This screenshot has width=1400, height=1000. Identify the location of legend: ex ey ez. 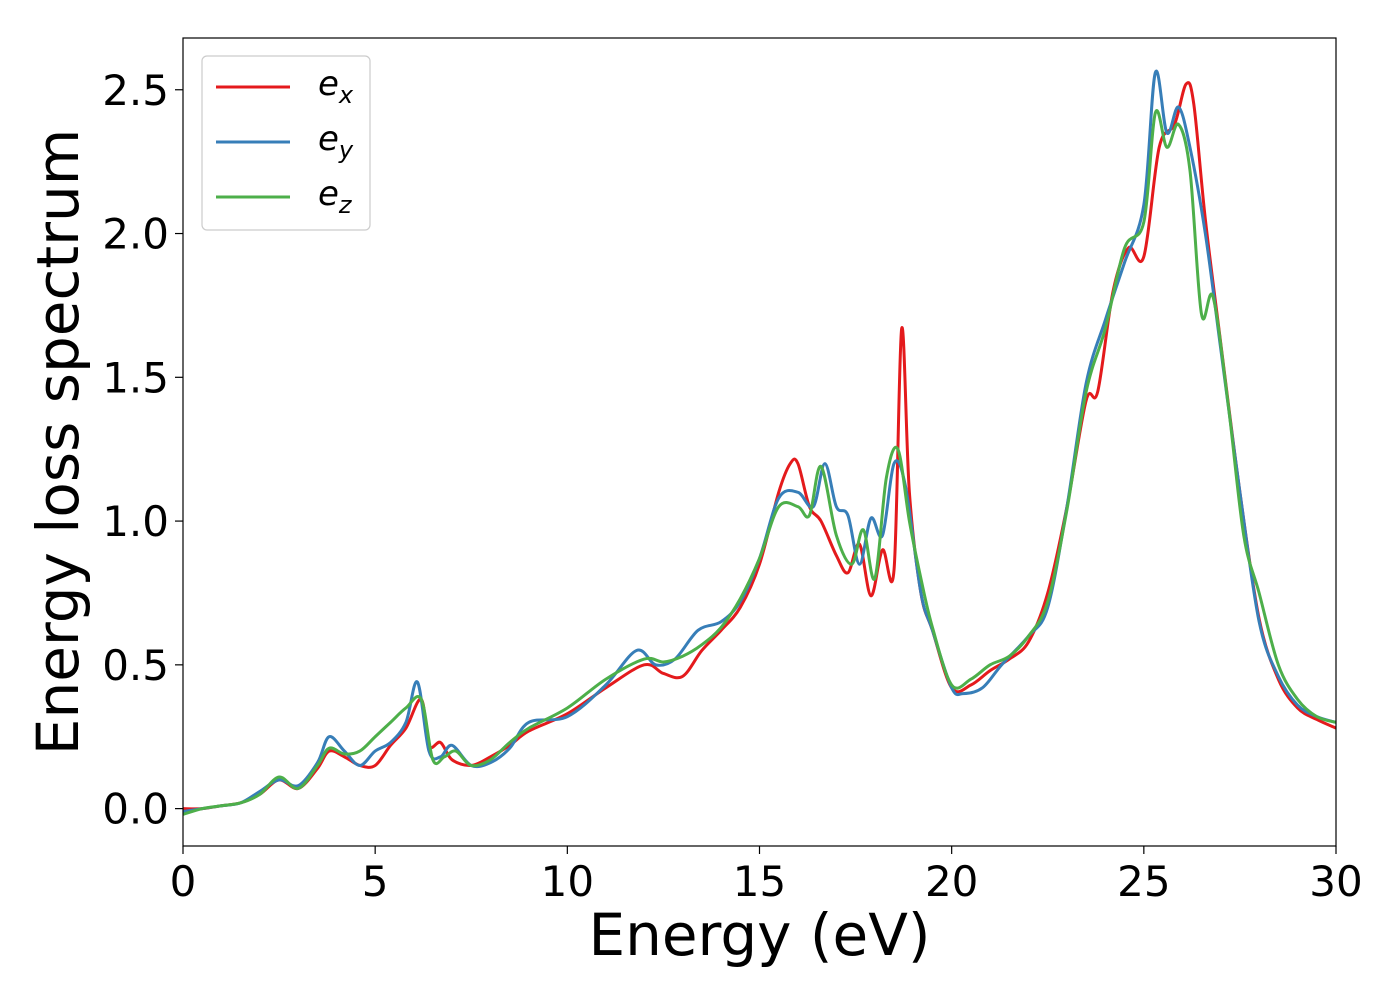
(286, 143).